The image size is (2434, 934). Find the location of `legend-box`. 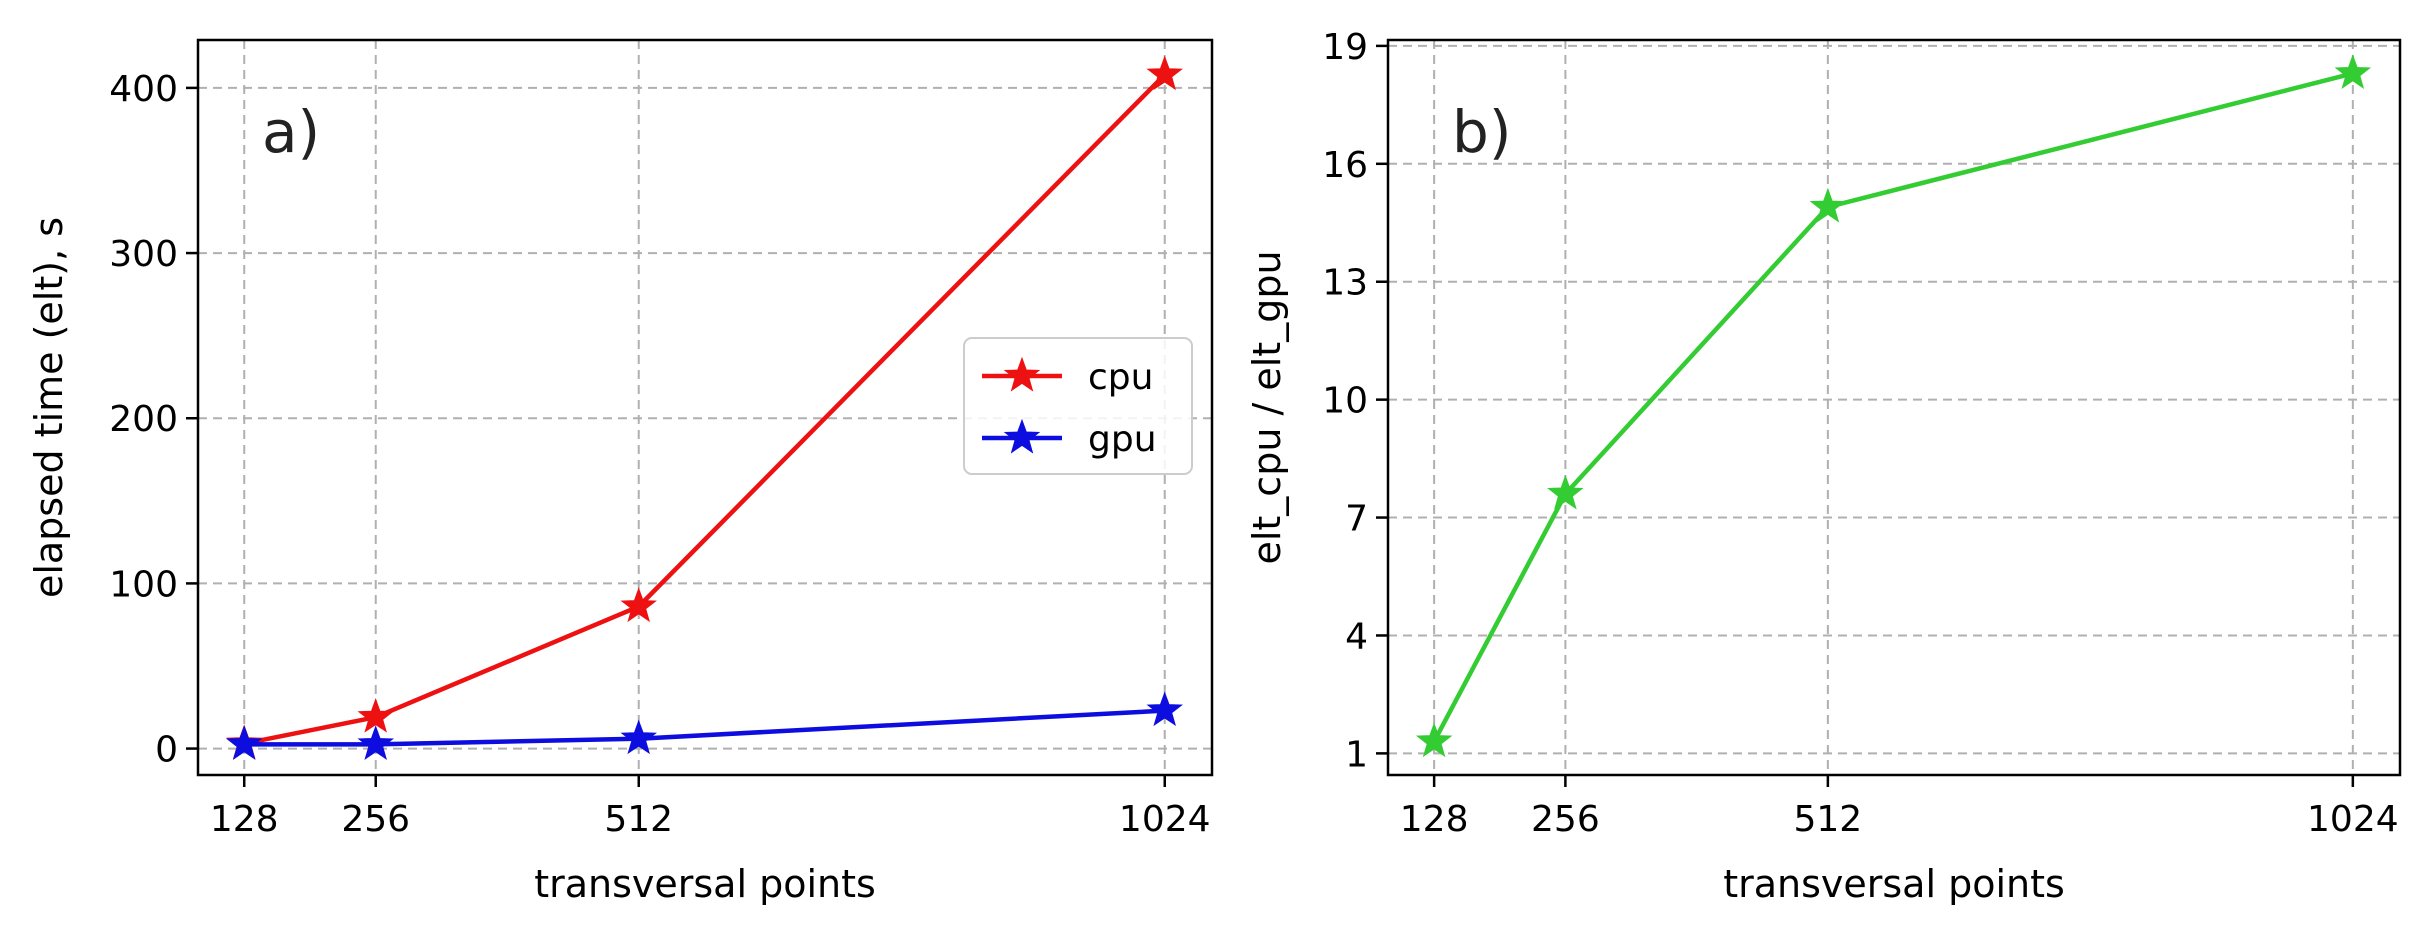

legend-box is located at coordinates (1078, 406).